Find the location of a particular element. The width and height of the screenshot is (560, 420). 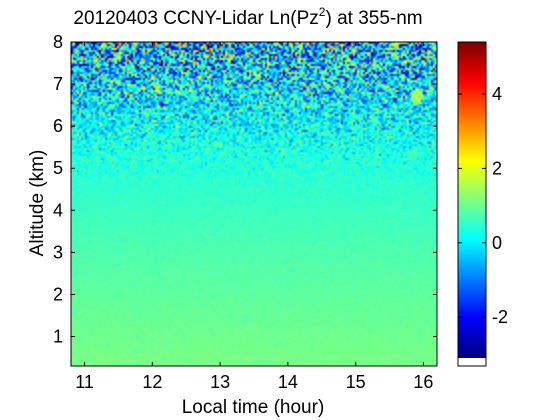

colorbar-frame is located at coordinates (472, 204).